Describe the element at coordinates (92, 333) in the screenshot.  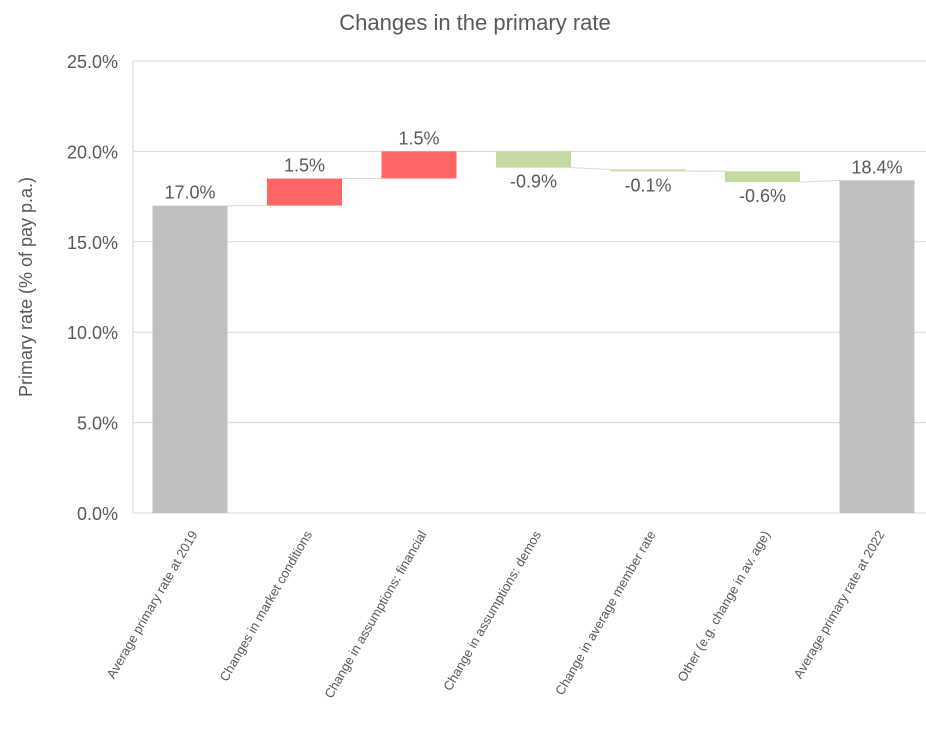
I see `y-tick-label: 10.0%` at that location.